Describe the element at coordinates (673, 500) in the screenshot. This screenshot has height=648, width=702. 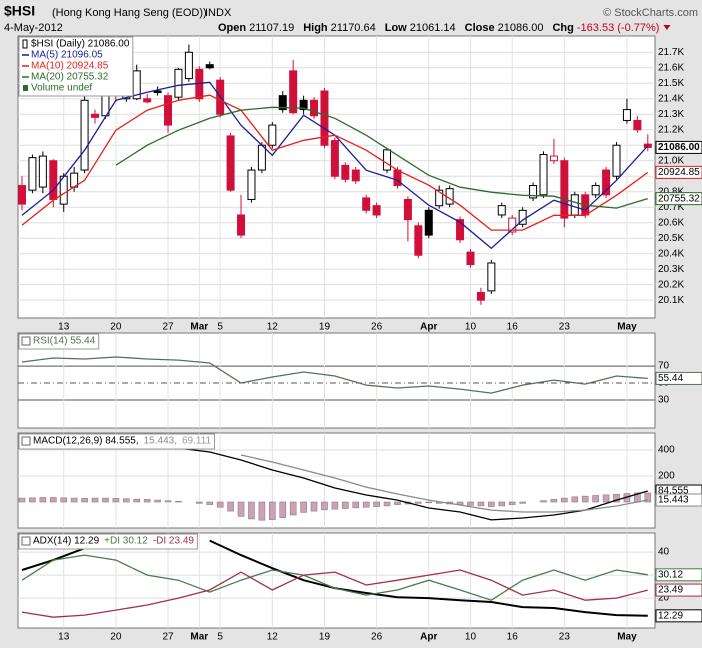
I see `end-label: 15.443` at that location.